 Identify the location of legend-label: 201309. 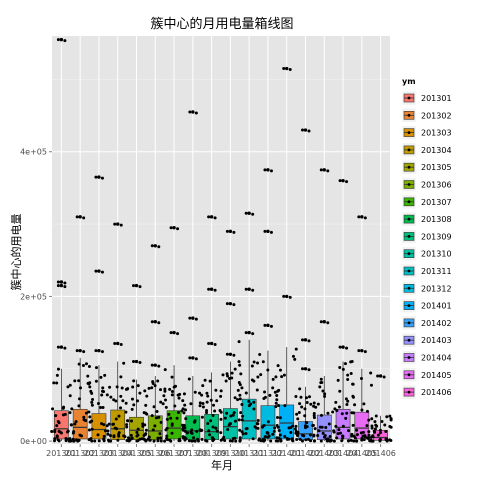
(436, 236).